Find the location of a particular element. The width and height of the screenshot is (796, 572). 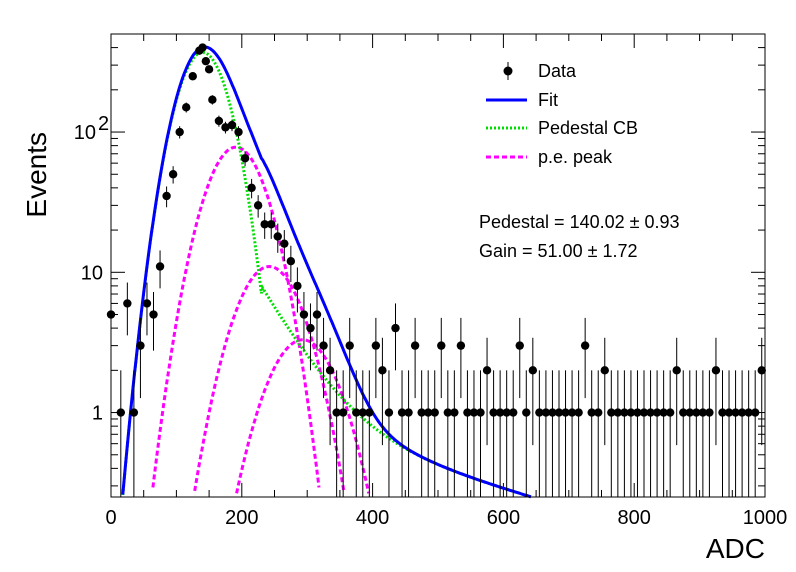

y-tick-label: 10 is located at coordinates (85, 133).